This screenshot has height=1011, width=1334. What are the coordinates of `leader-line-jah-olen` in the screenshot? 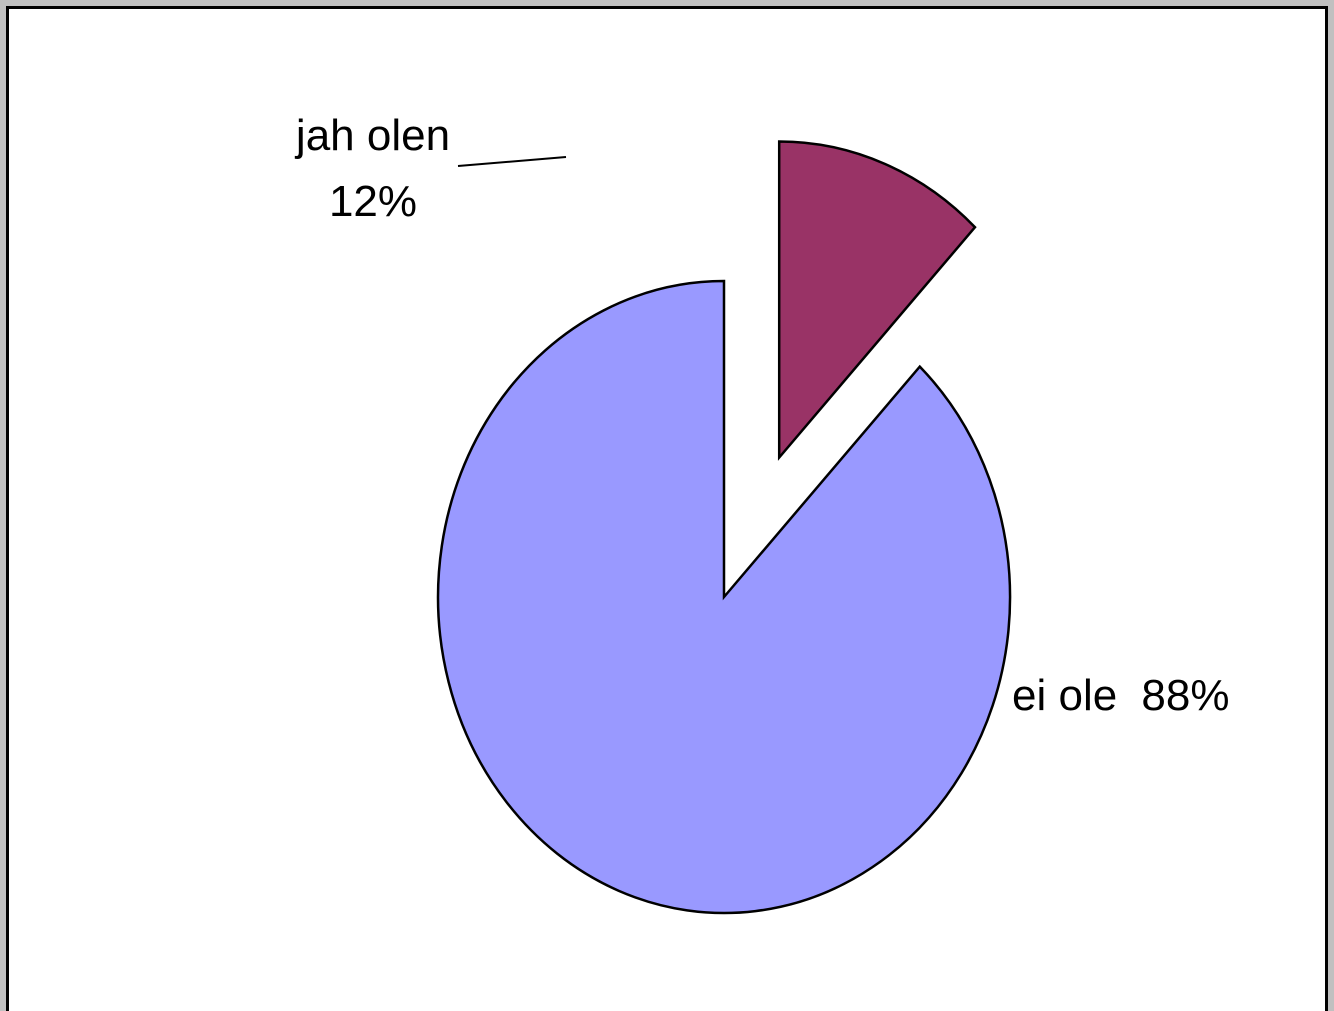 It's located at (512, 161).